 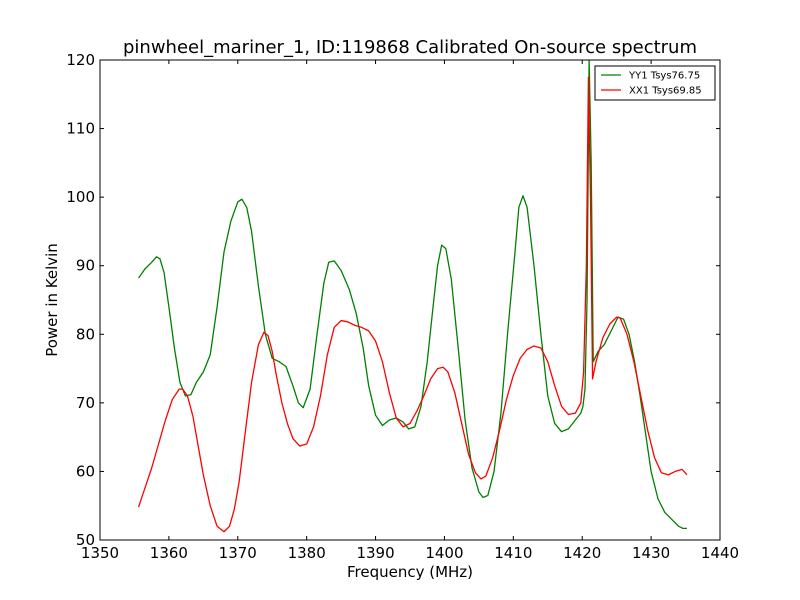 I want to click on legend-box, so click(x=655, y=83).